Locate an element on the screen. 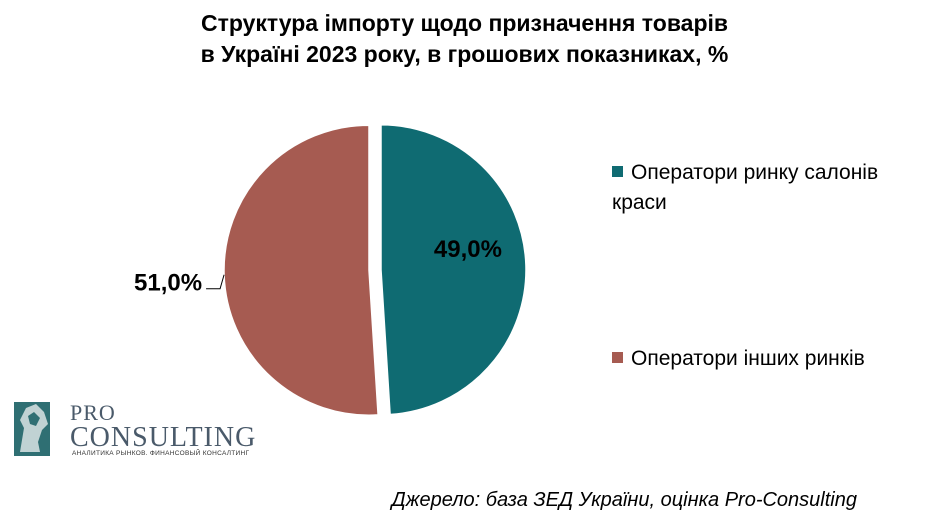  leader-line-other-markets is located at coordinates (215, 282).